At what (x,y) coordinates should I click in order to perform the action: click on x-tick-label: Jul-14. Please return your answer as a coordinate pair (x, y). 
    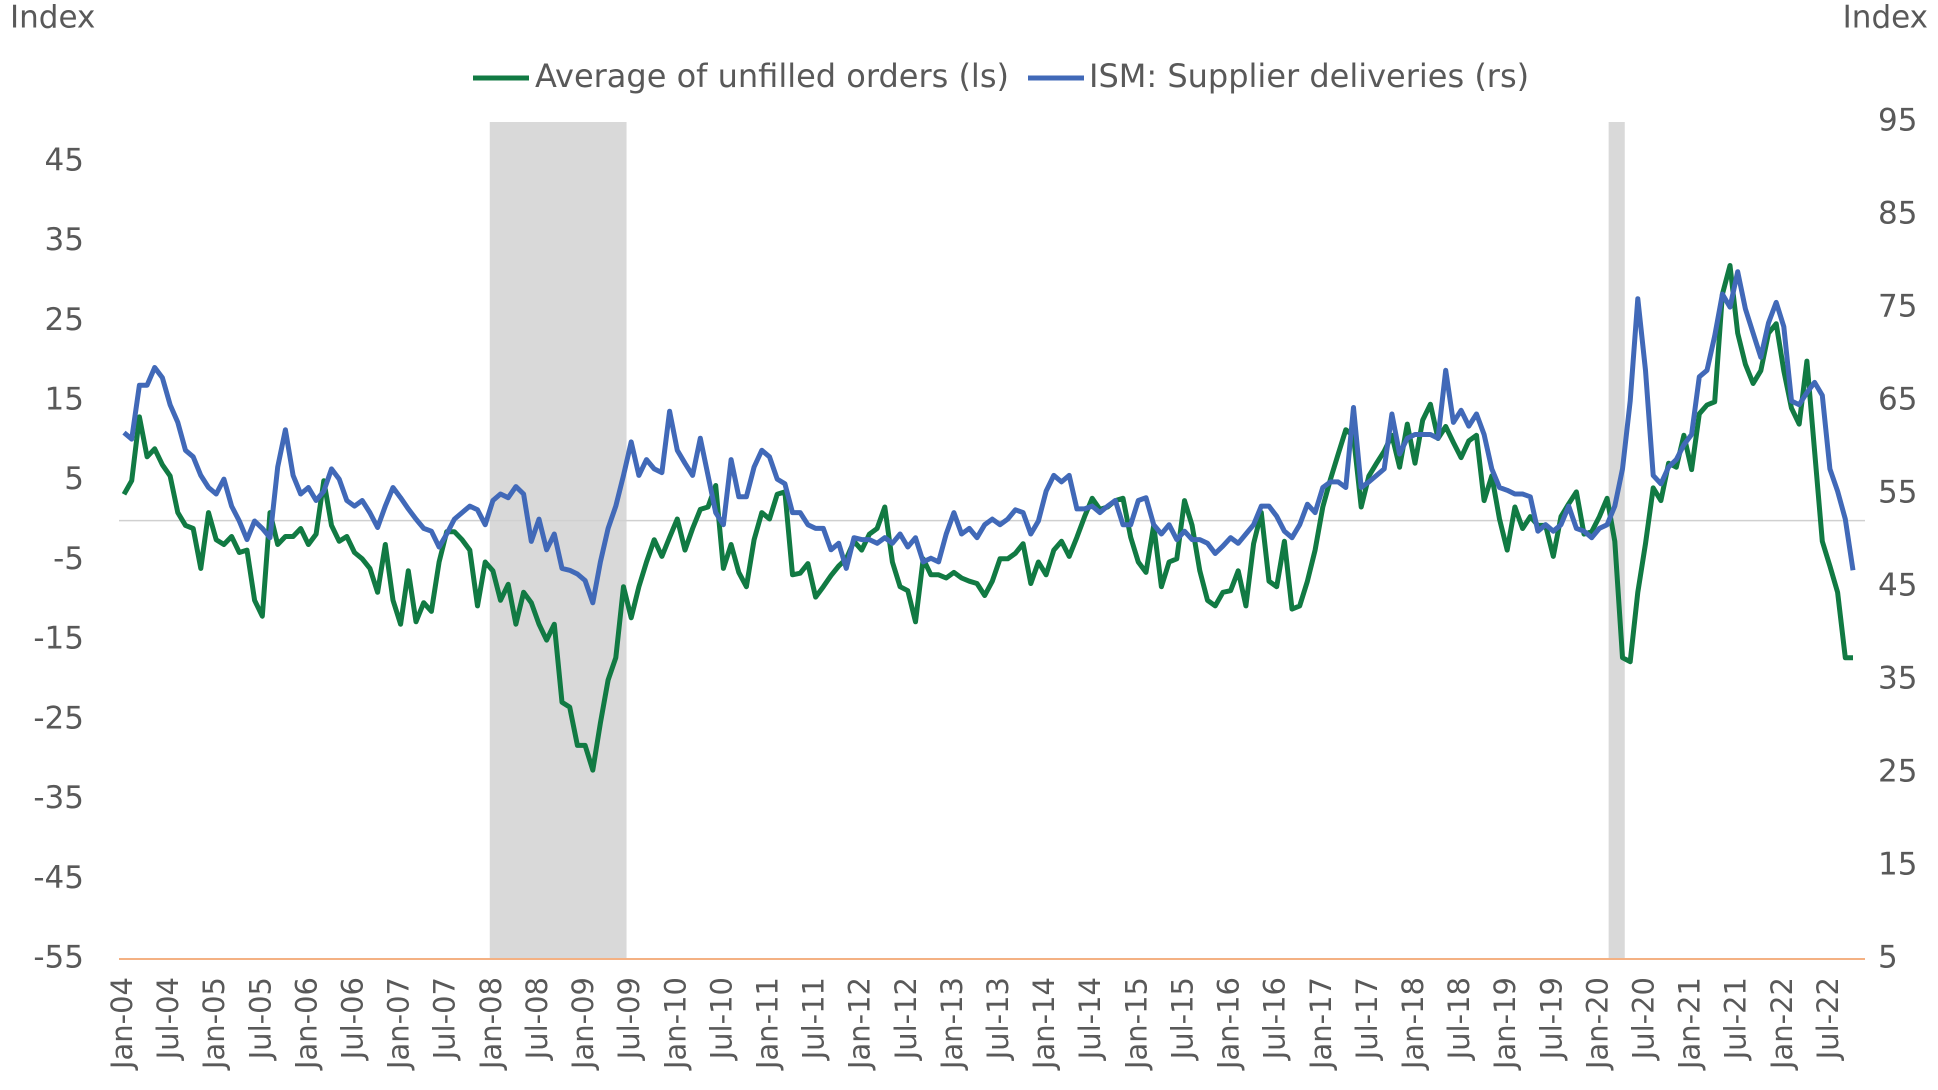
    Looking at the image, I should click on (1090, 1019).